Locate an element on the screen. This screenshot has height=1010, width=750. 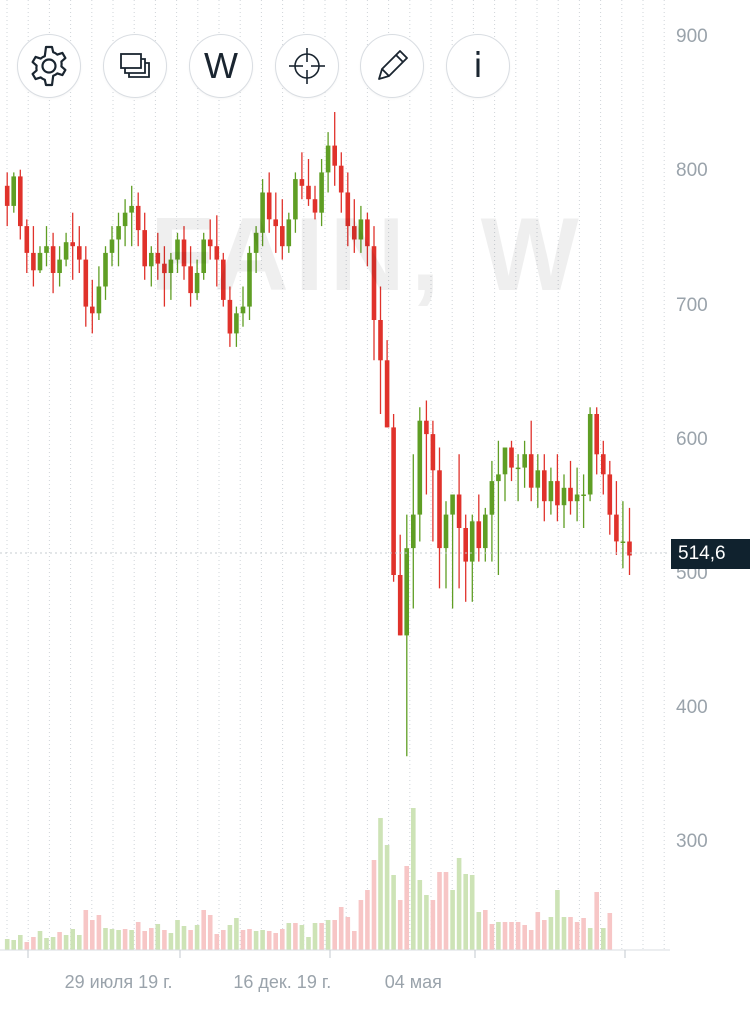
volume-bars is located at coordinates (308, 879).